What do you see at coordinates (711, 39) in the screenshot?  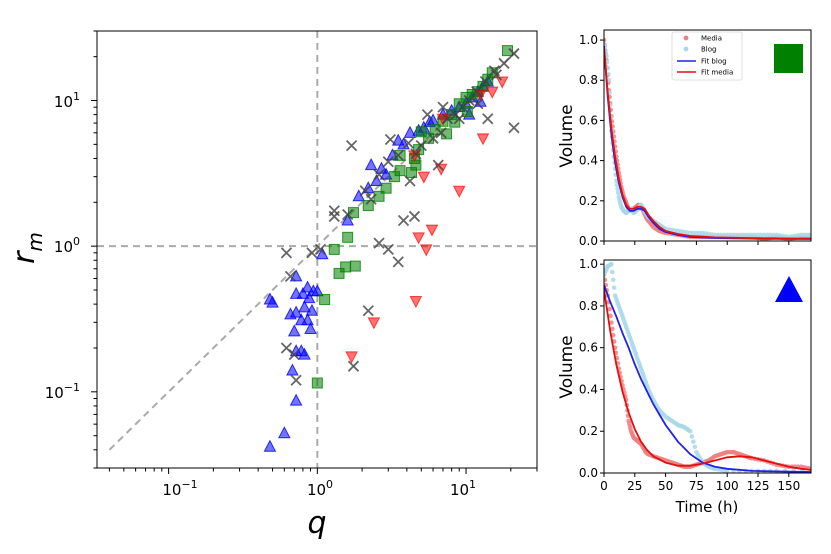 I see `legend-media-label: Media` at bounding box center [711, 39].